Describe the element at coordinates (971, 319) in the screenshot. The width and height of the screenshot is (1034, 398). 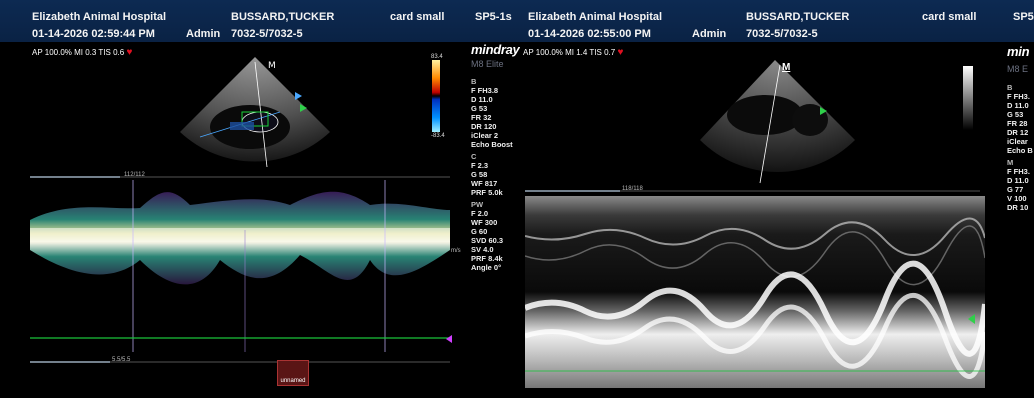
I see `depth-marker` at that location.